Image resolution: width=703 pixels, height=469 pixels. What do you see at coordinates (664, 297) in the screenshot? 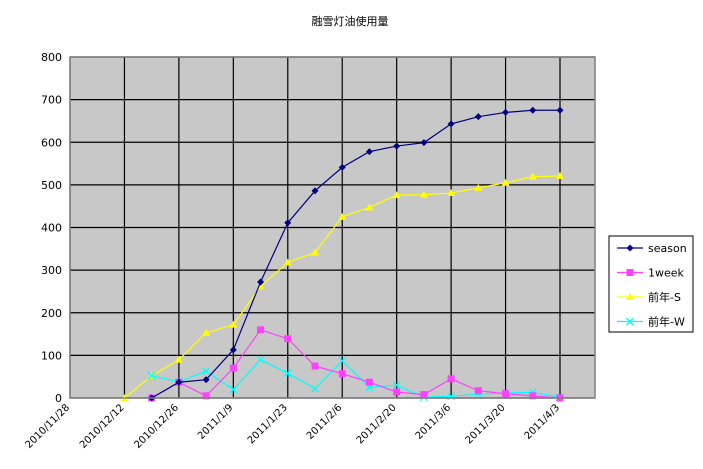
I see `legend-label: 前年-S` at bounding box center [664, 297].